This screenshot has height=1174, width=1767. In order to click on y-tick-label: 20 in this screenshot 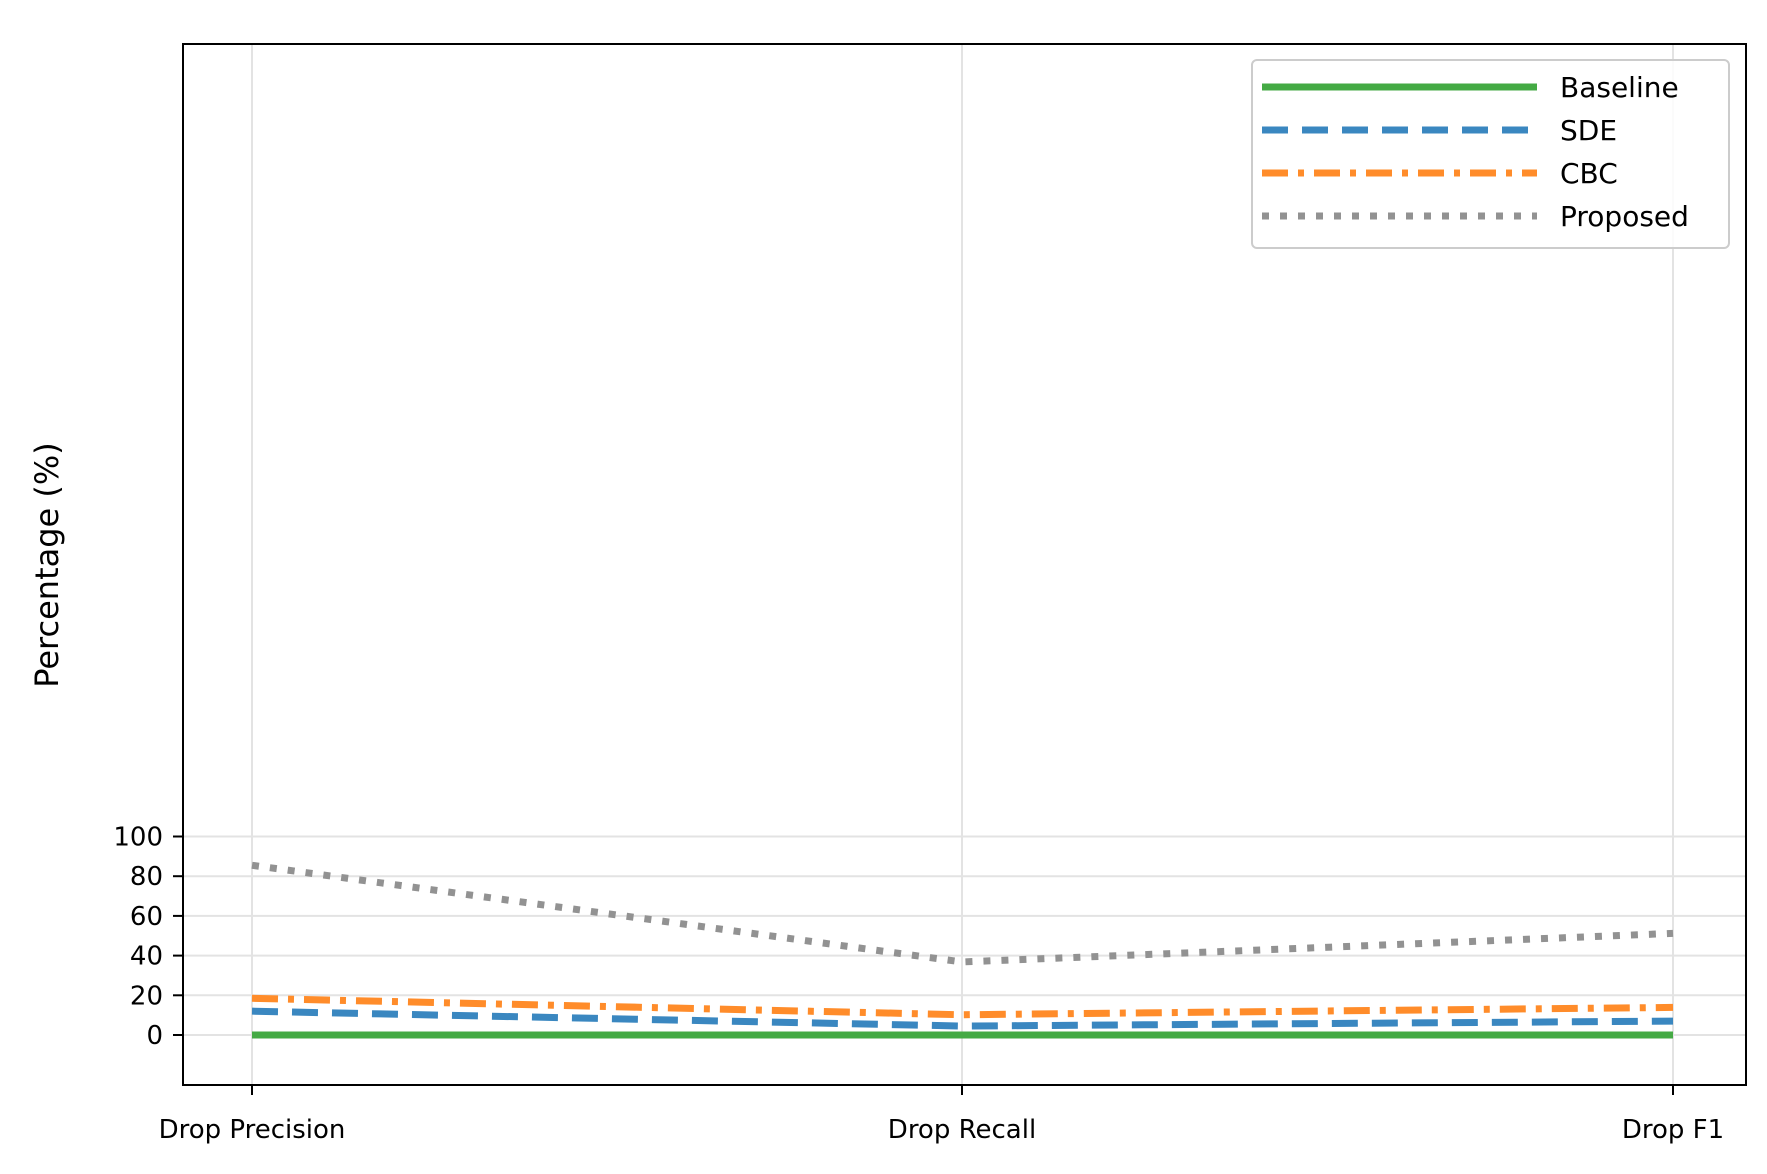, I will do `click(146, 996)`.